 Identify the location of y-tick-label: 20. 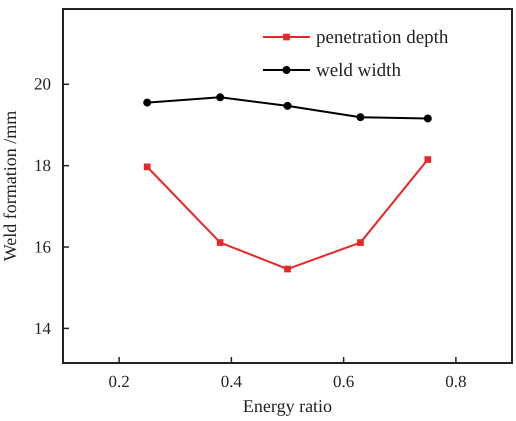
(42, 84).